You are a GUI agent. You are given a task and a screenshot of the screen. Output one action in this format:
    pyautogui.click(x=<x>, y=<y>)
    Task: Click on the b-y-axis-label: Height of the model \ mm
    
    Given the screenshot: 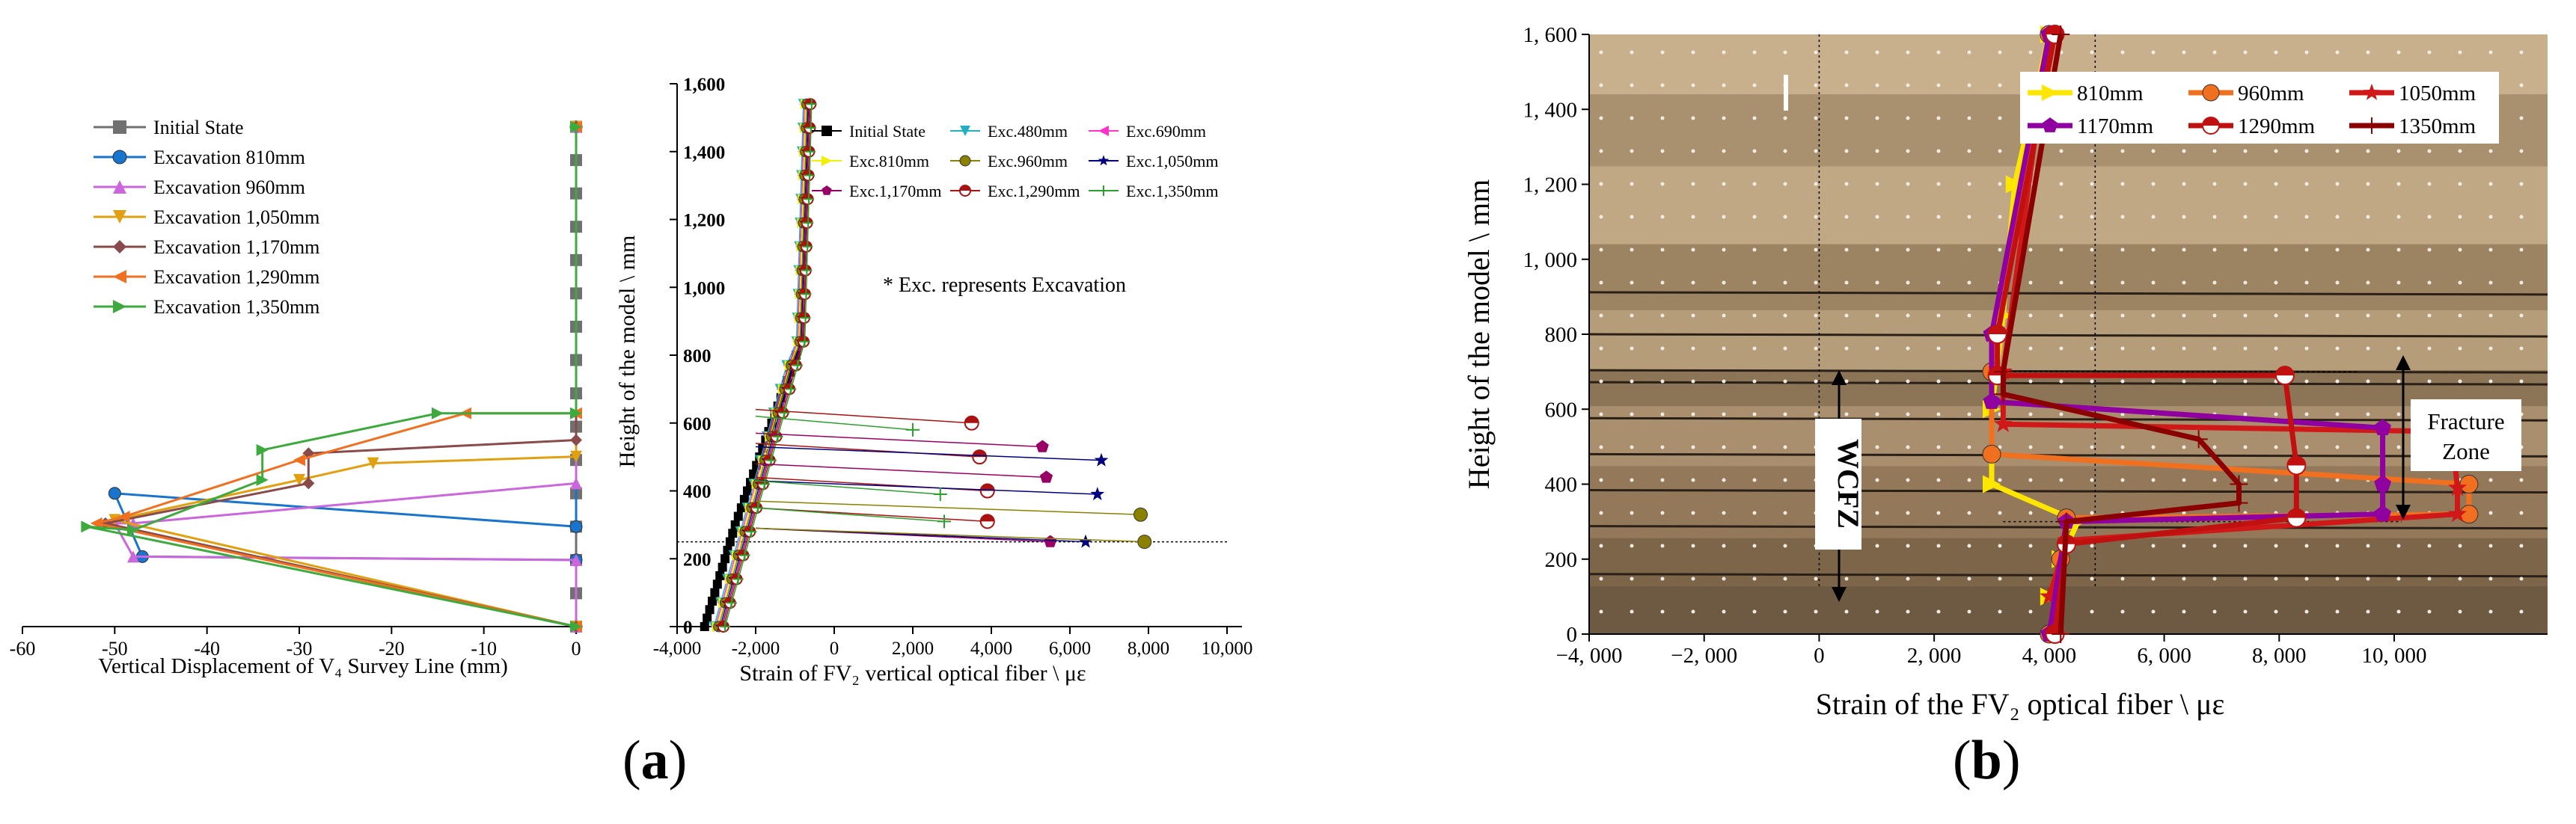 What is the action you would take?
    pyautogui.click(x=1479, y=334)
    